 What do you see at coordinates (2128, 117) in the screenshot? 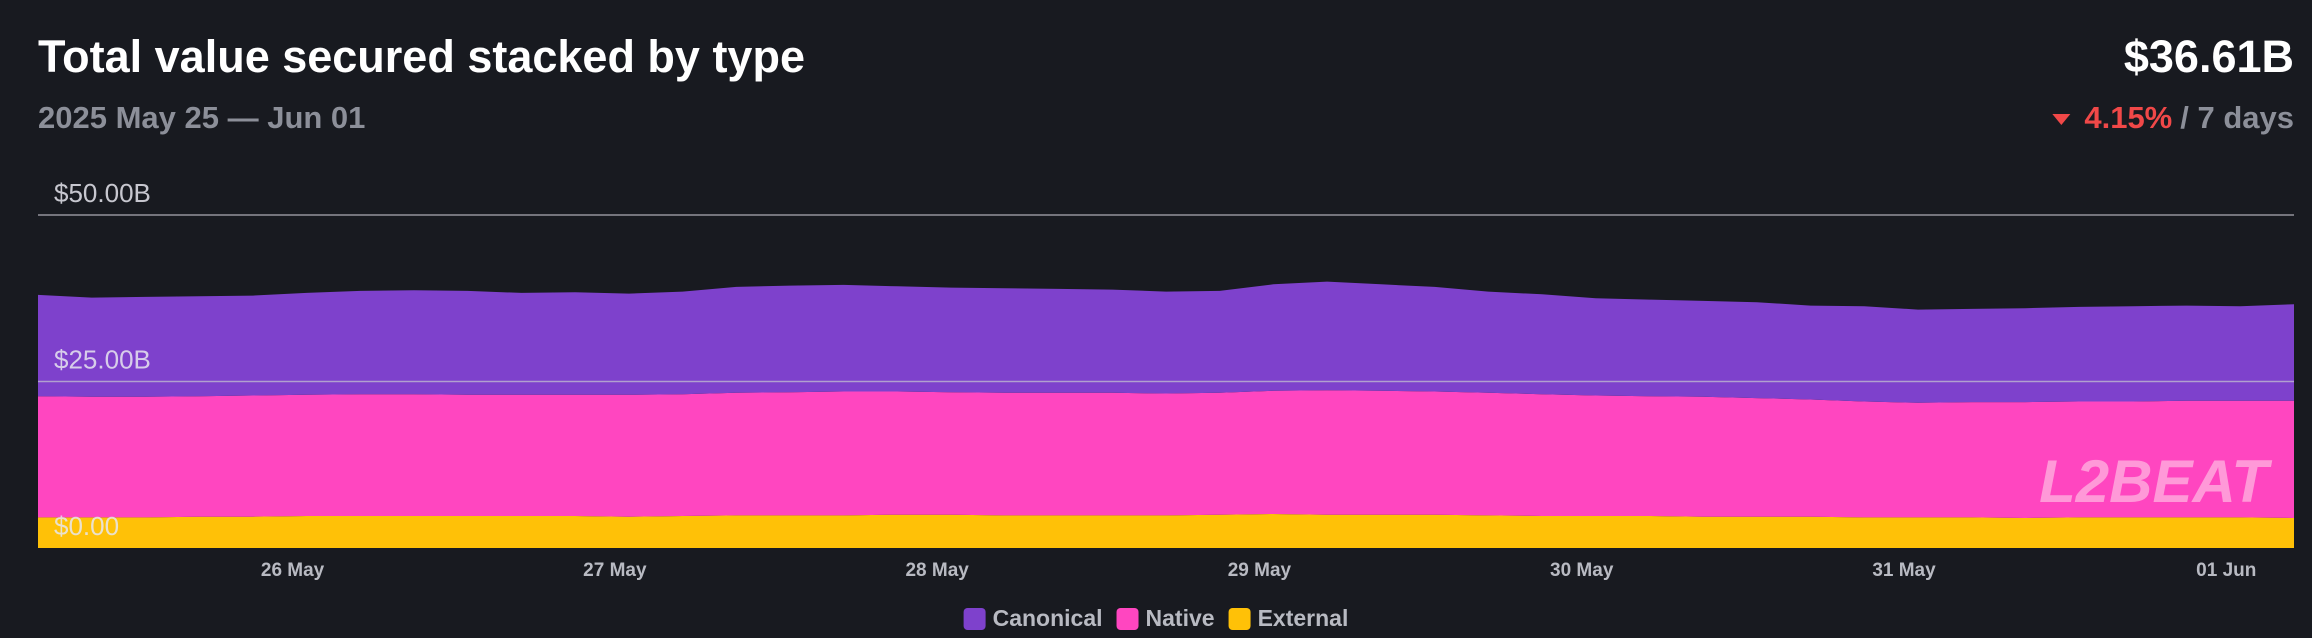
I see `change: 4.15%` at bounding box center [2128, 117].